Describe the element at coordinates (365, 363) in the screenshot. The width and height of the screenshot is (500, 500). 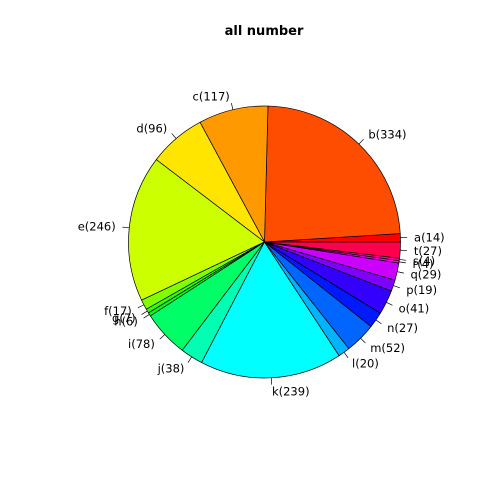
I see `pie-slice-label: l(20)` at that location.